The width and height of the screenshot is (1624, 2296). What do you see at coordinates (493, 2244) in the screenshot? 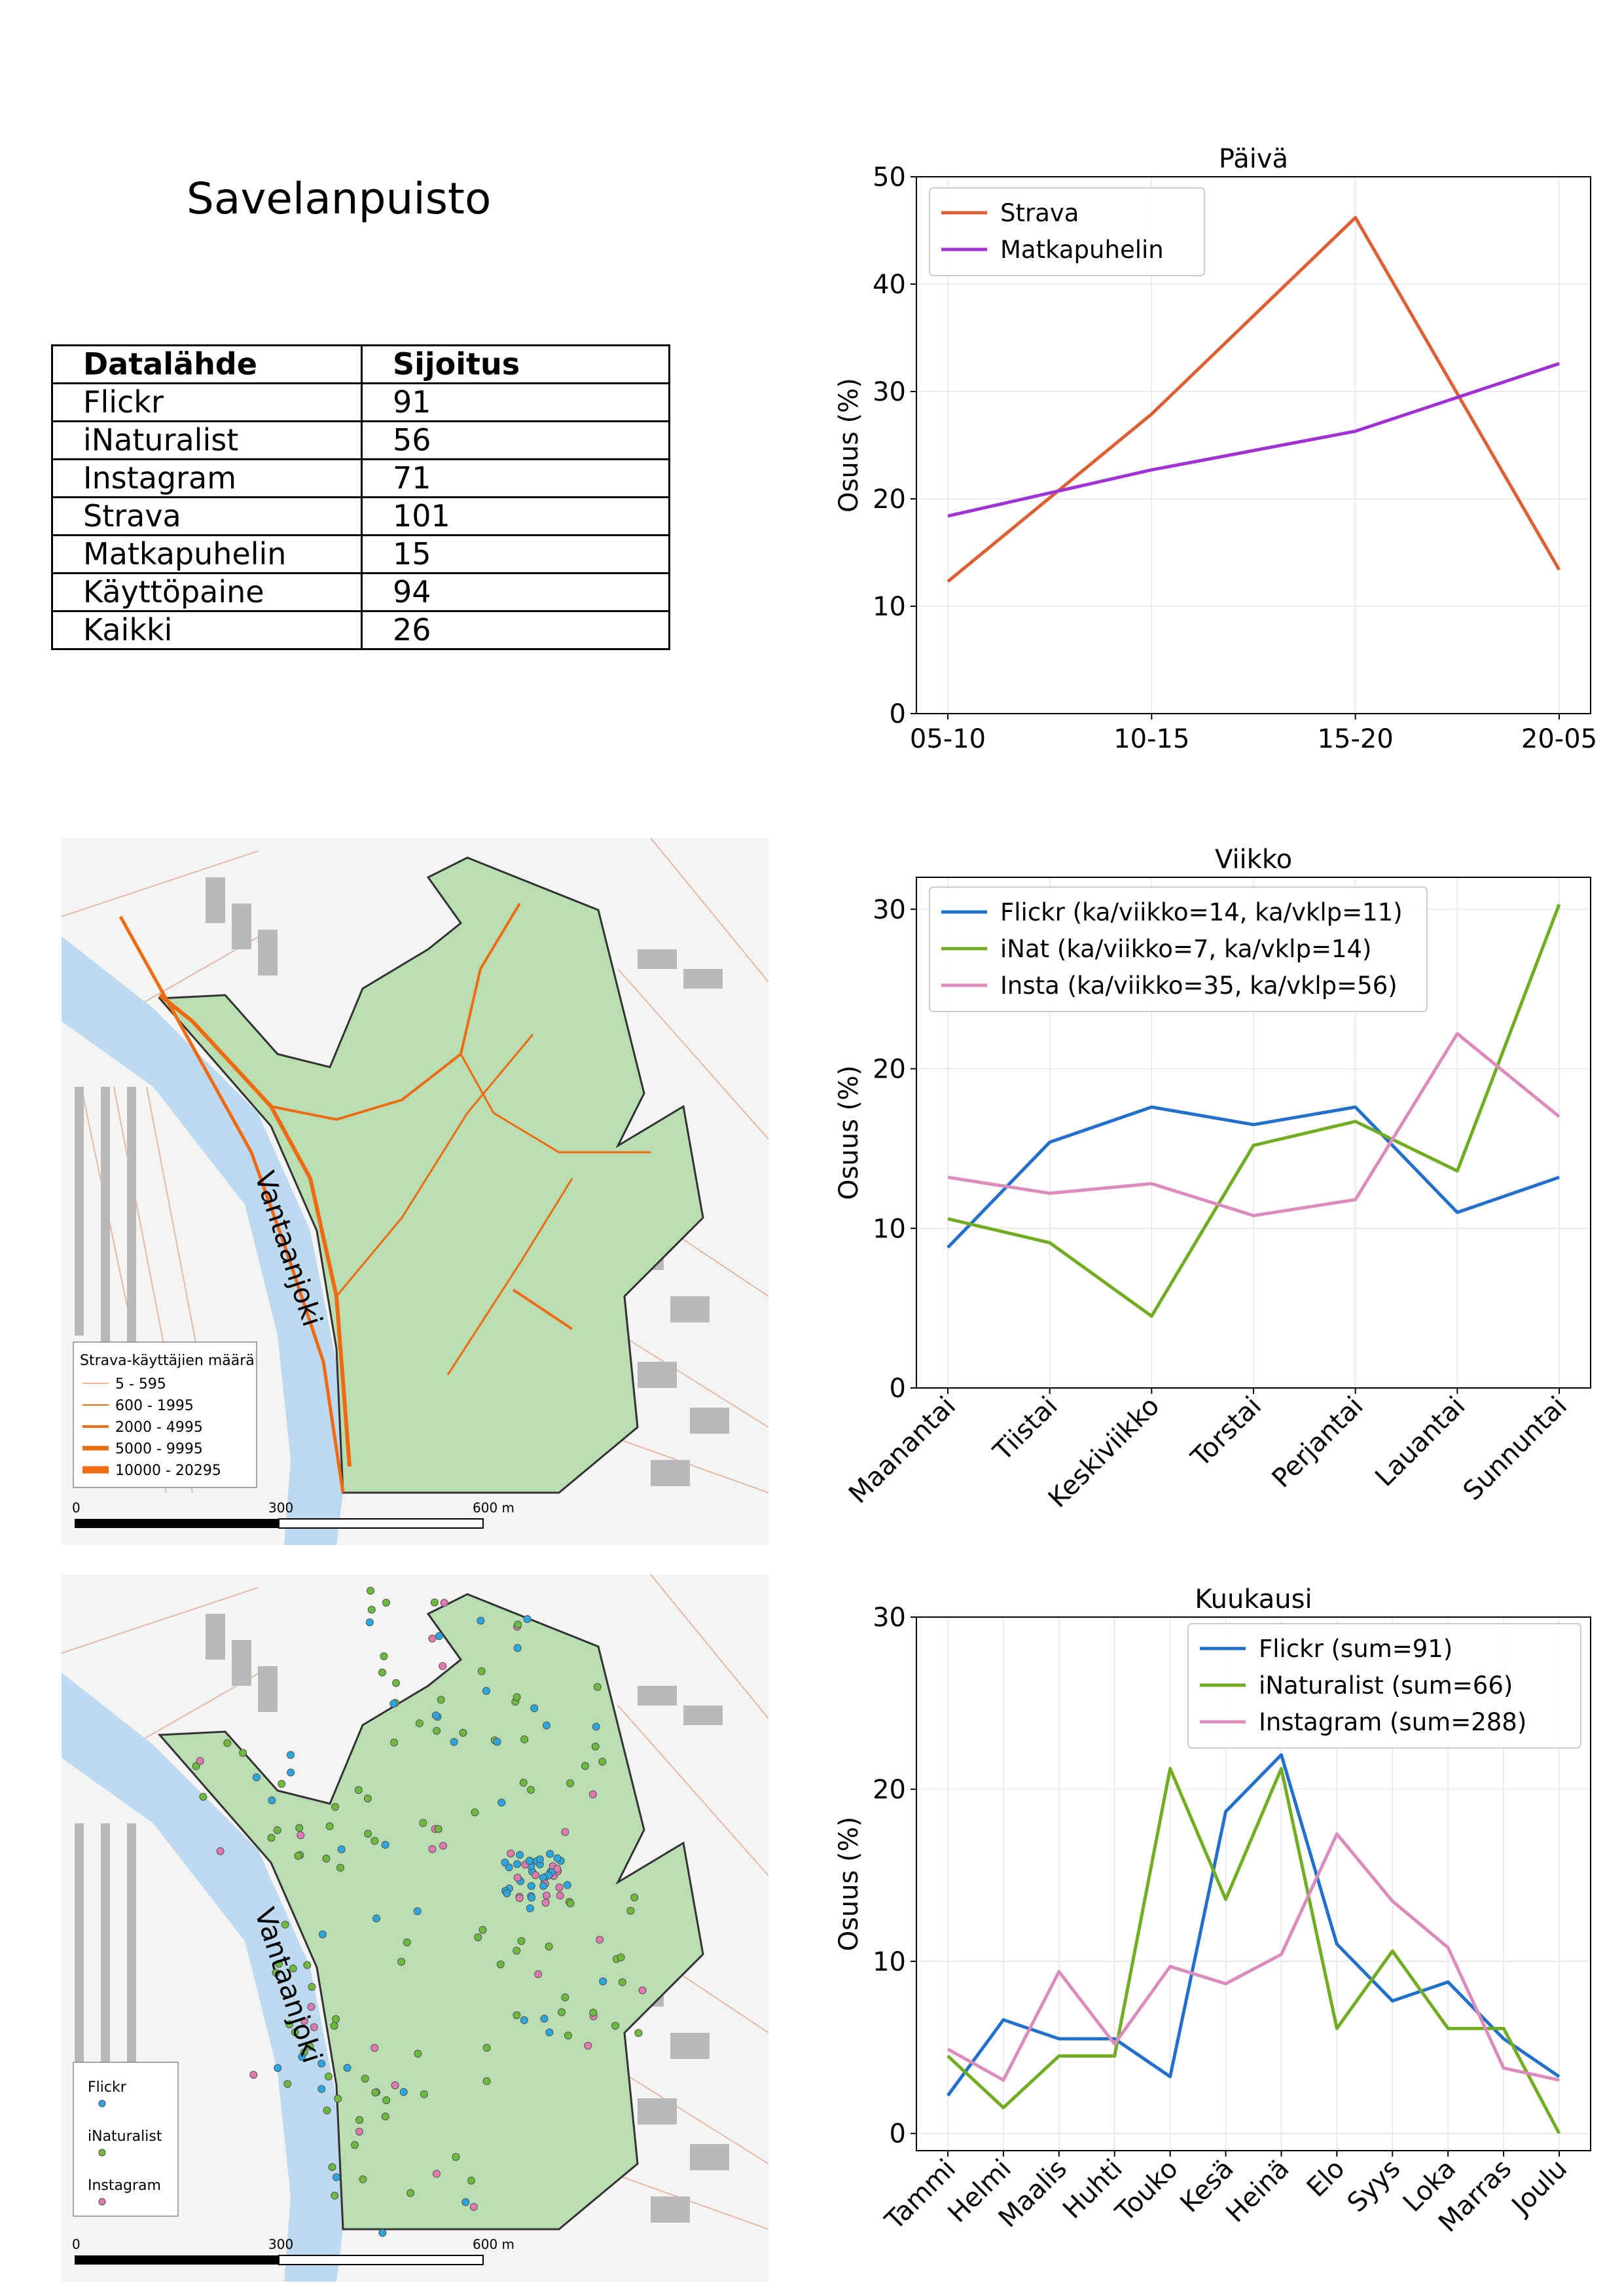
I see `svg-text: 600 m` at bounding box center [493, 2244].